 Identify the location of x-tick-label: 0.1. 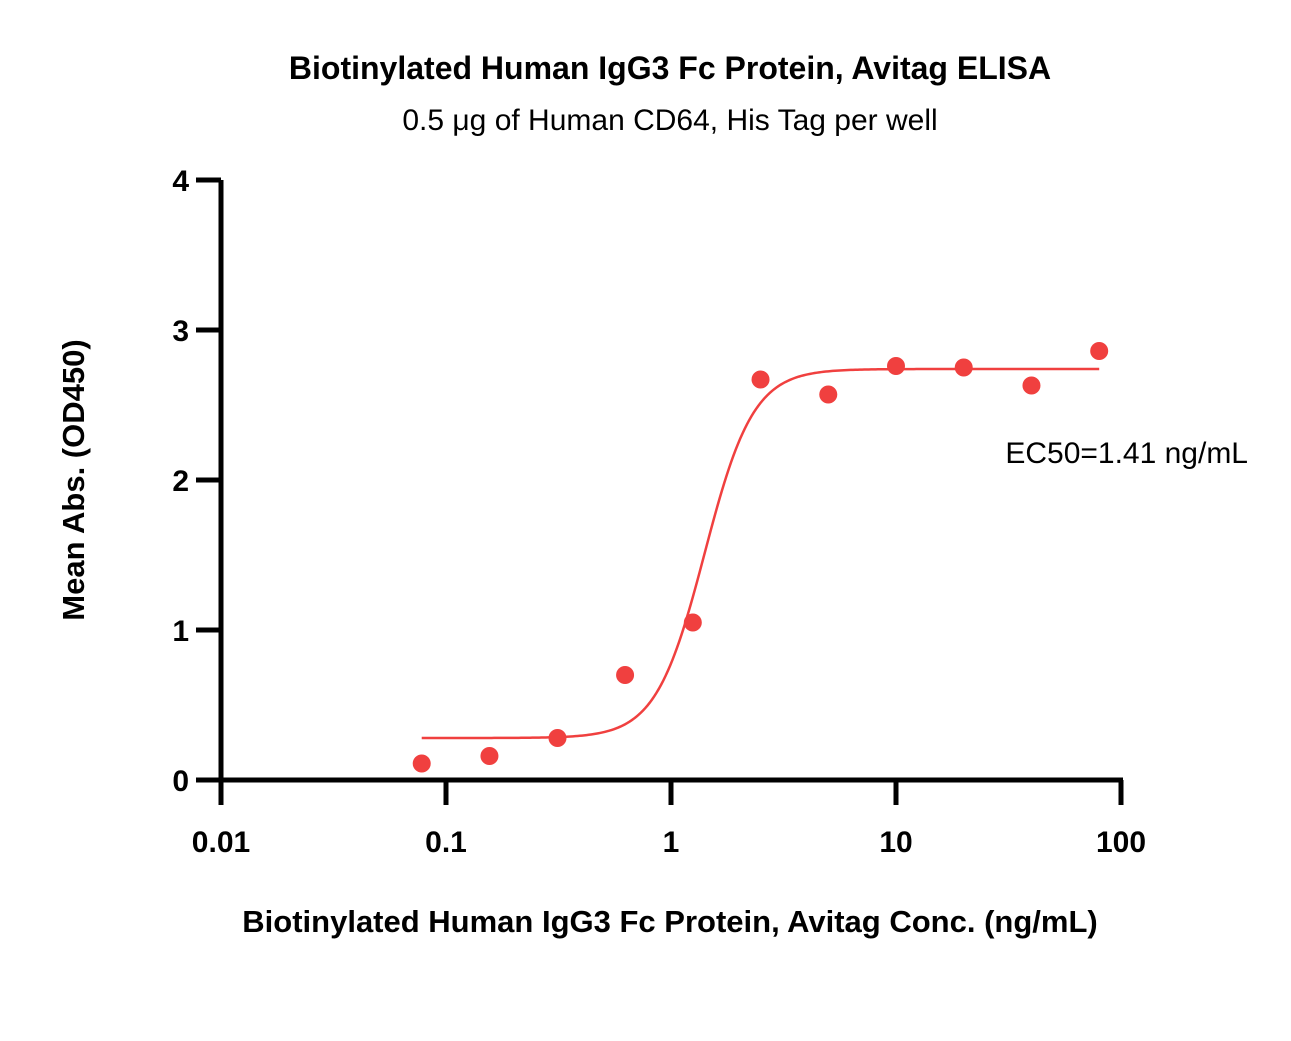
(446, 842).